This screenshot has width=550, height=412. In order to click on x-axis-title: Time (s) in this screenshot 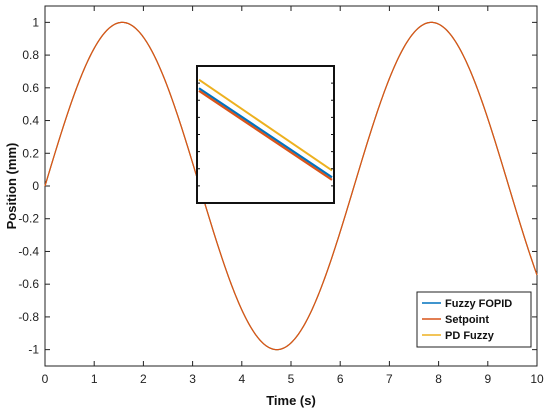, I will do `click(291, 400)`.